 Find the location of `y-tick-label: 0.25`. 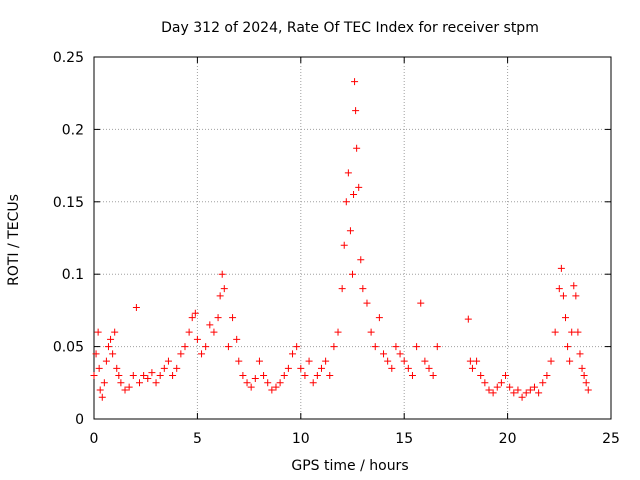

y-tick-label: 0.25 is located at coordinates (68, 58).